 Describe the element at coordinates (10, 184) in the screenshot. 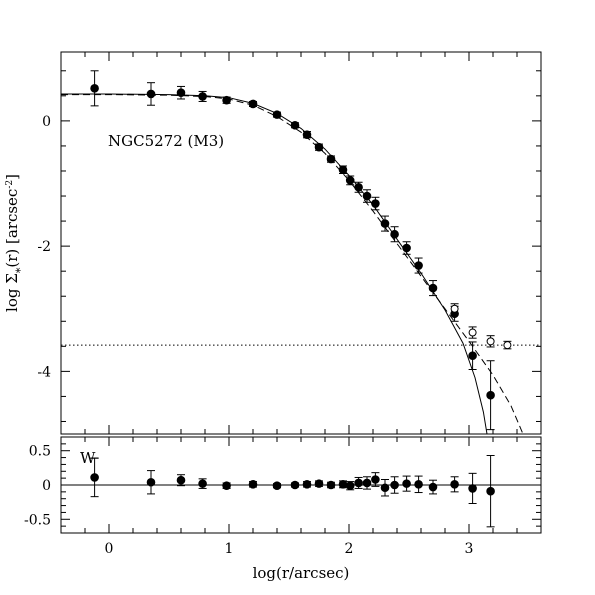

I see `y-axis-label-superscript: -2` at that location.